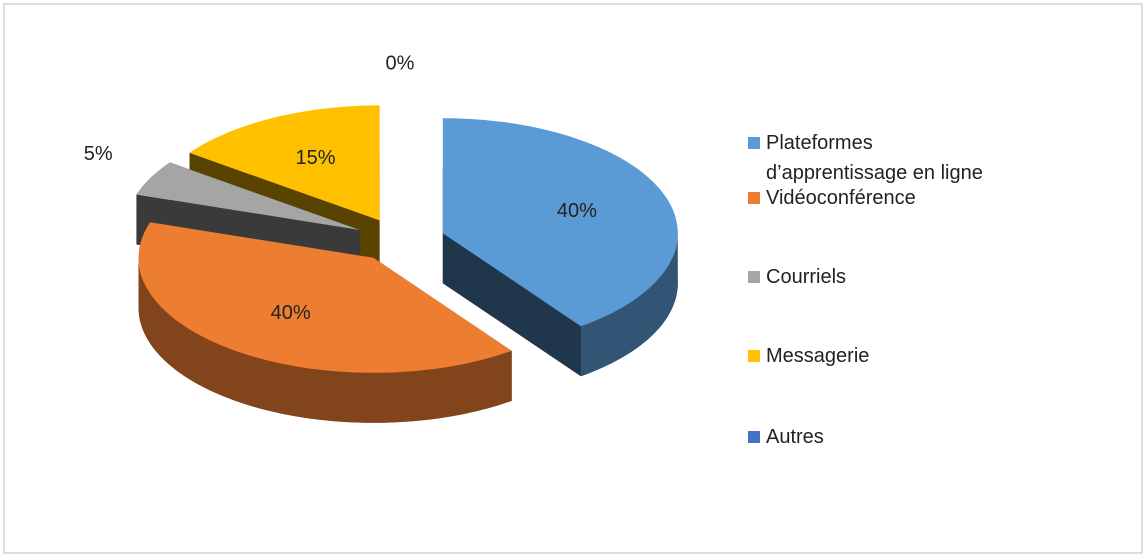 The image size is (1147, 558). What do you see at coordinates (400, 64) in the screenshot?
I see `data-label: 0%` at bounding box center [400, 64].